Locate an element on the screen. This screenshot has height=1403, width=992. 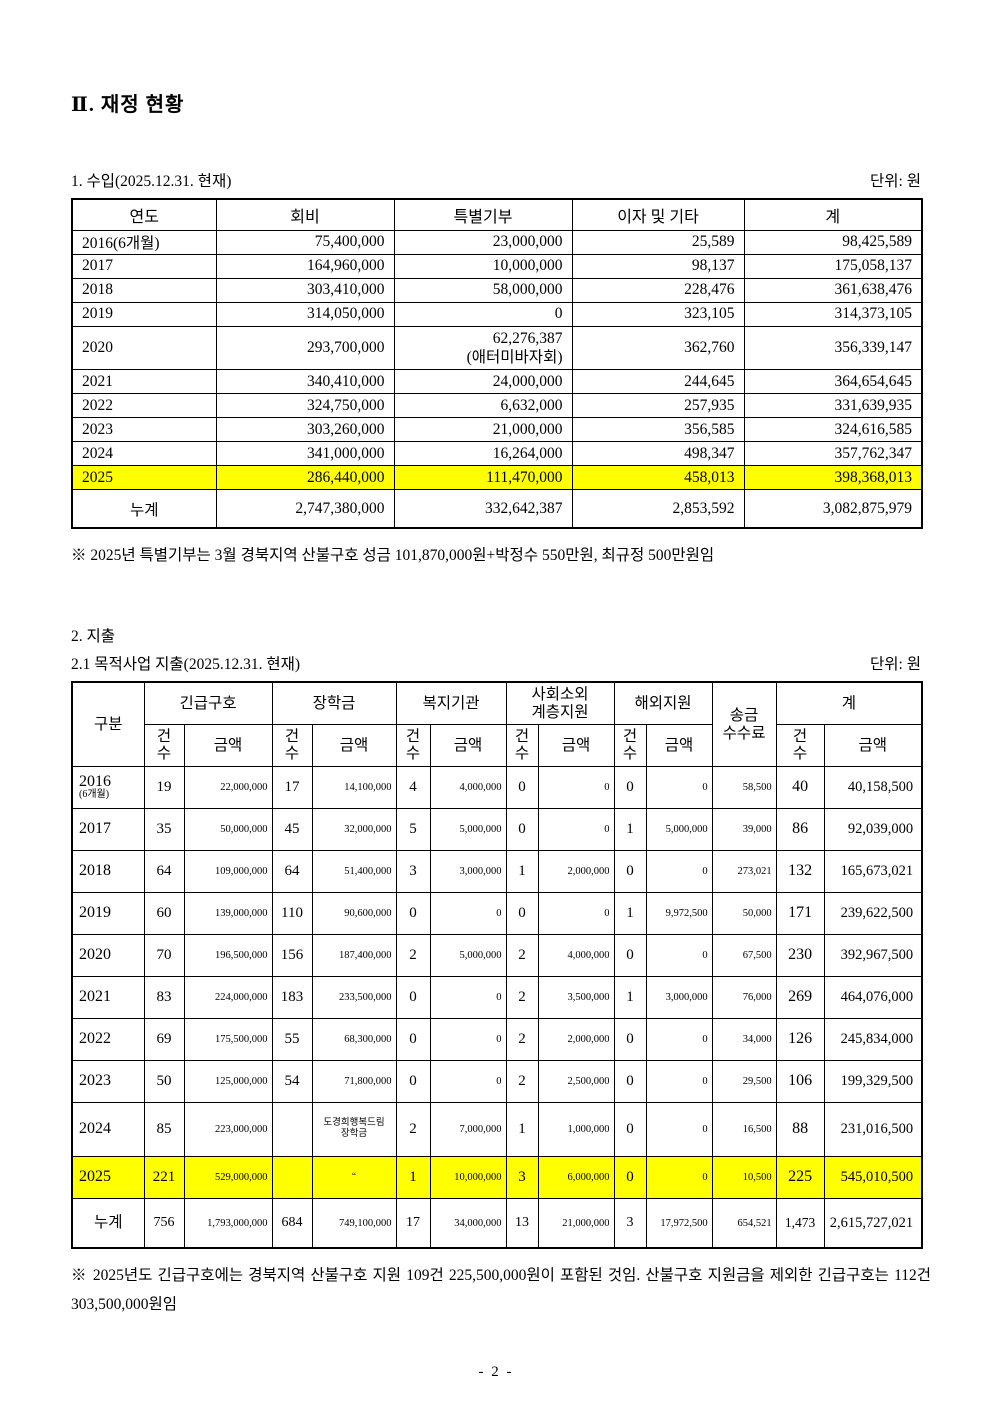
income-fee-cell: 164,960,000 is located at coordinates (305, 266).